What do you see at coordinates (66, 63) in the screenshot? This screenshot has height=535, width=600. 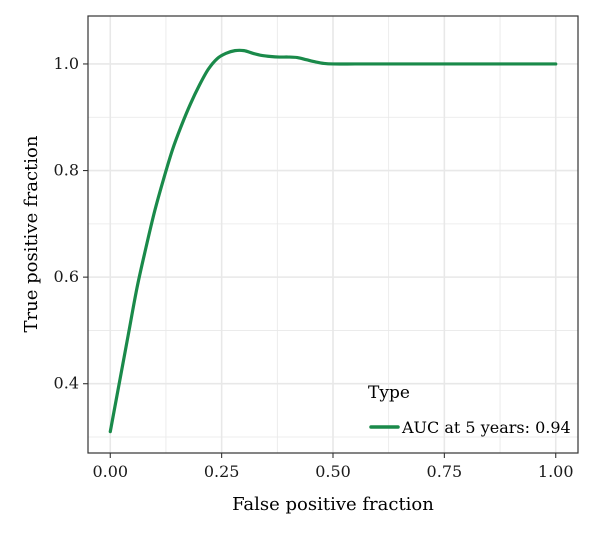 I see `y-tick-label: 1.0` at bounding box center [66, 63].